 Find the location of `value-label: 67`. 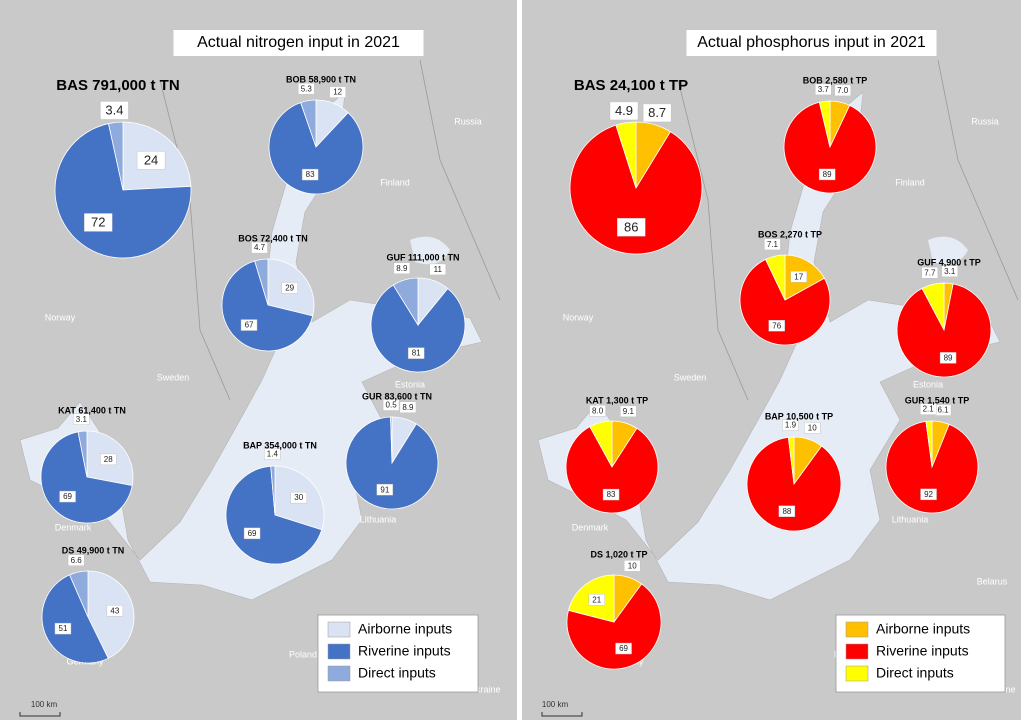

value-label: 67 is located at coordinates (249, 325).